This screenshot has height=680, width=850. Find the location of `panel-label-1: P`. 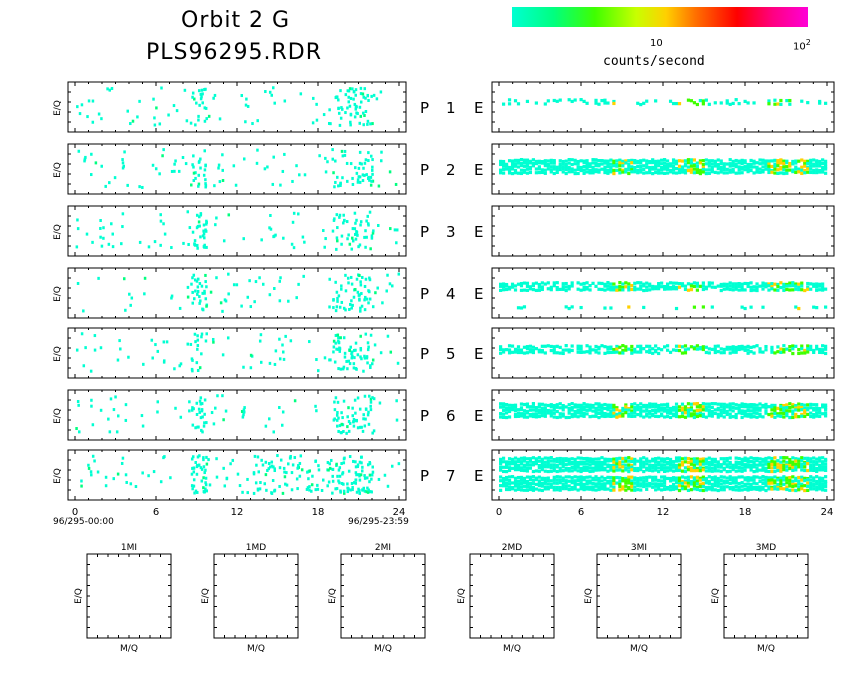

panel-label-1: P is located at coordinates (424, 108).